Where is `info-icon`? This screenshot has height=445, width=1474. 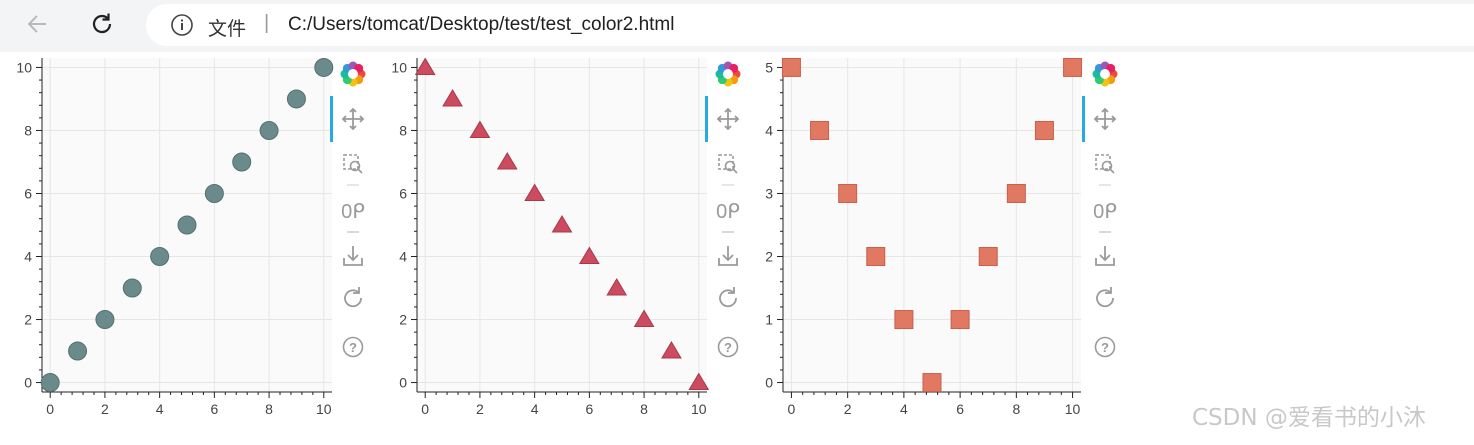 info-icon is located at coordinates (182, 27).